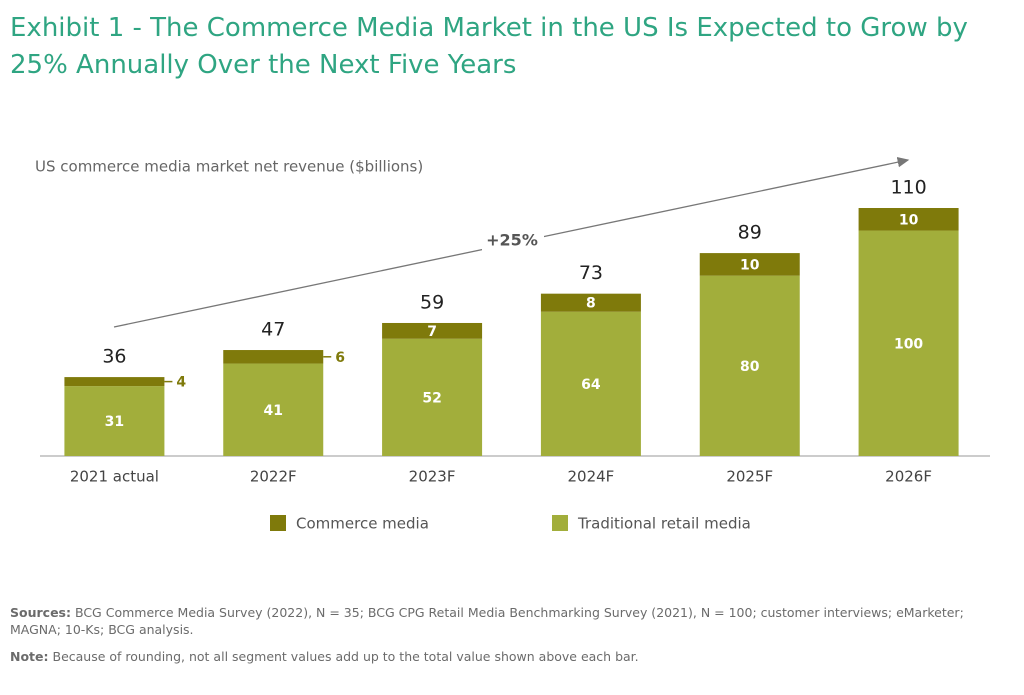 The height and width of the screenshot is (695, 1024). I want to click on x-tick-label: 2024F, so click(591, 477).